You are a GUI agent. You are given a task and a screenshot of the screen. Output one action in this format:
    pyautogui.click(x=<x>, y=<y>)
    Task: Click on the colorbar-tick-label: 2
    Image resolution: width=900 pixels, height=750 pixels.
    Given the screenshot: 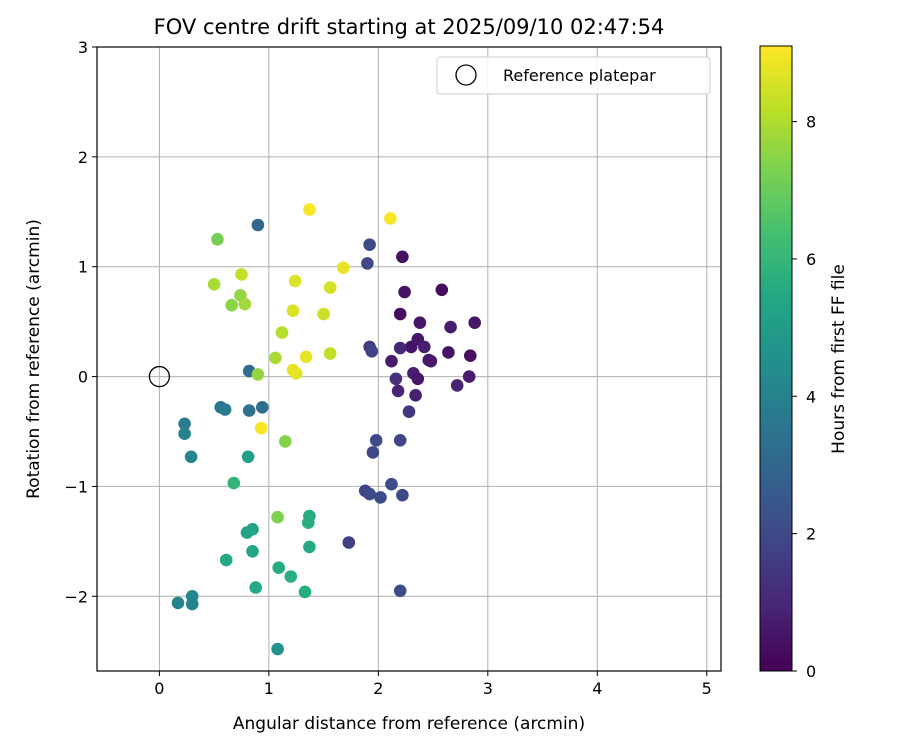 What is the action you would take?
    pyautogui.click(x=811, y=534)
    